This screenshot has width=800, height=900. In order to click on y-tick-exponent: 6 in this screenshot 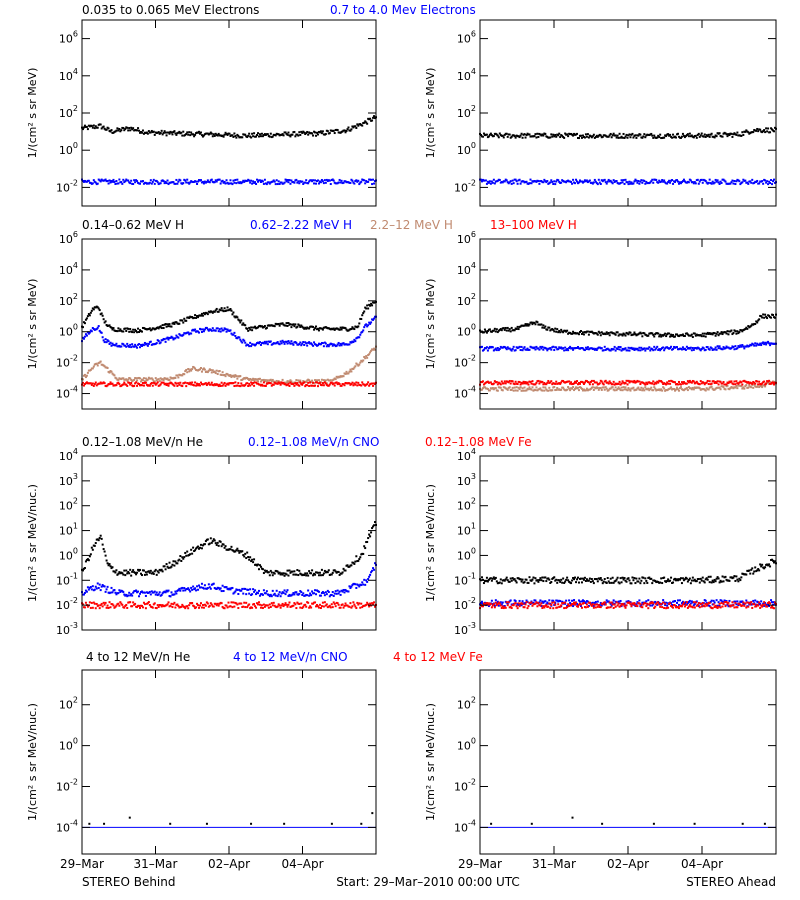, I will do `click(473, 234)`.